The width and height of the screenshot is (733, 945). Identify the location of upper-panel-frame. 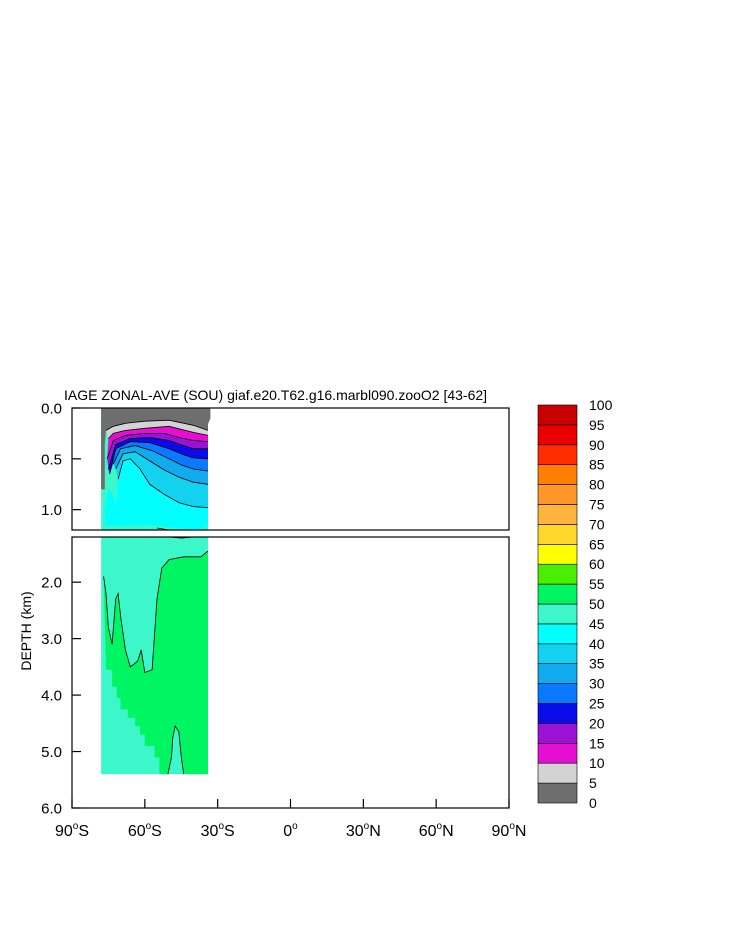
(290, 469).